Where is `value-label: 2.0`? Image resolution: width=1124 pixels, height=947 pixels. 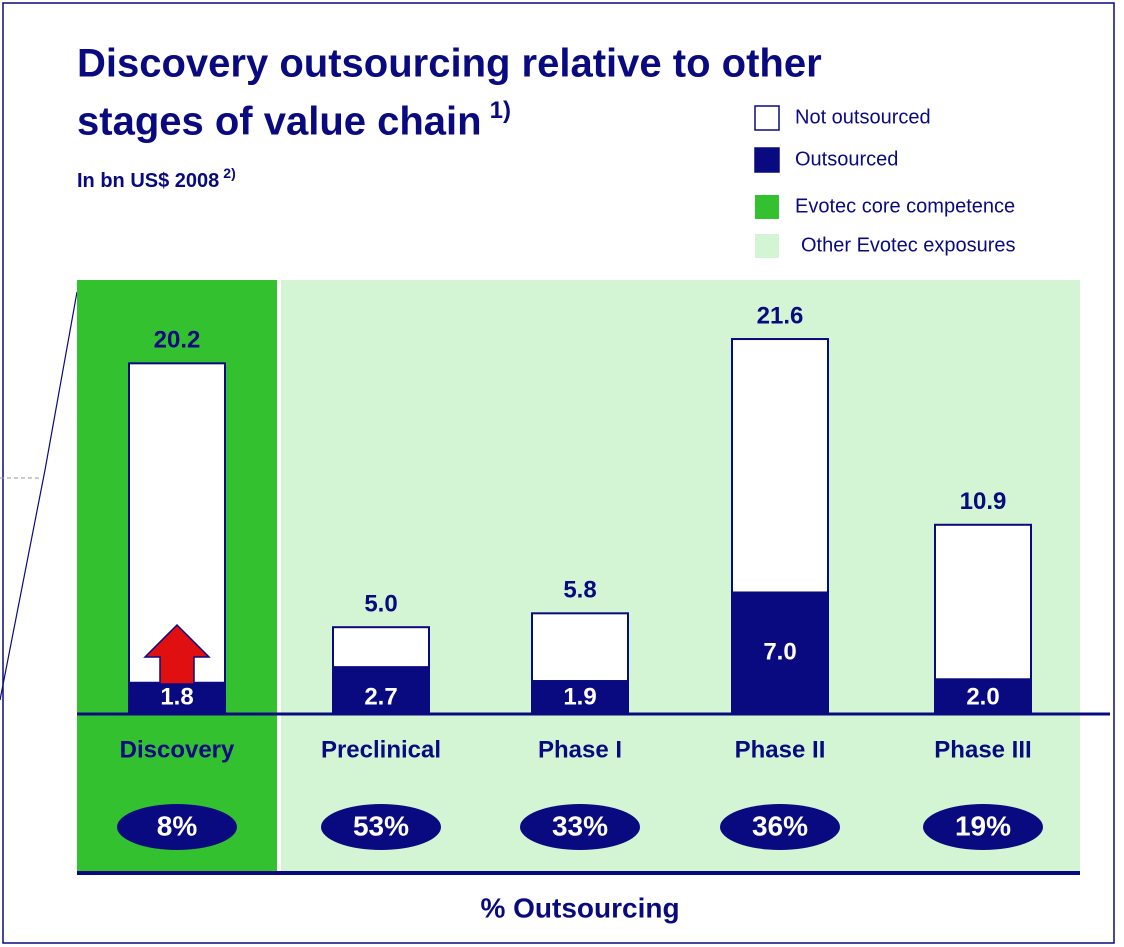 value-label: 2.0 is located at coordinates (982, 696).